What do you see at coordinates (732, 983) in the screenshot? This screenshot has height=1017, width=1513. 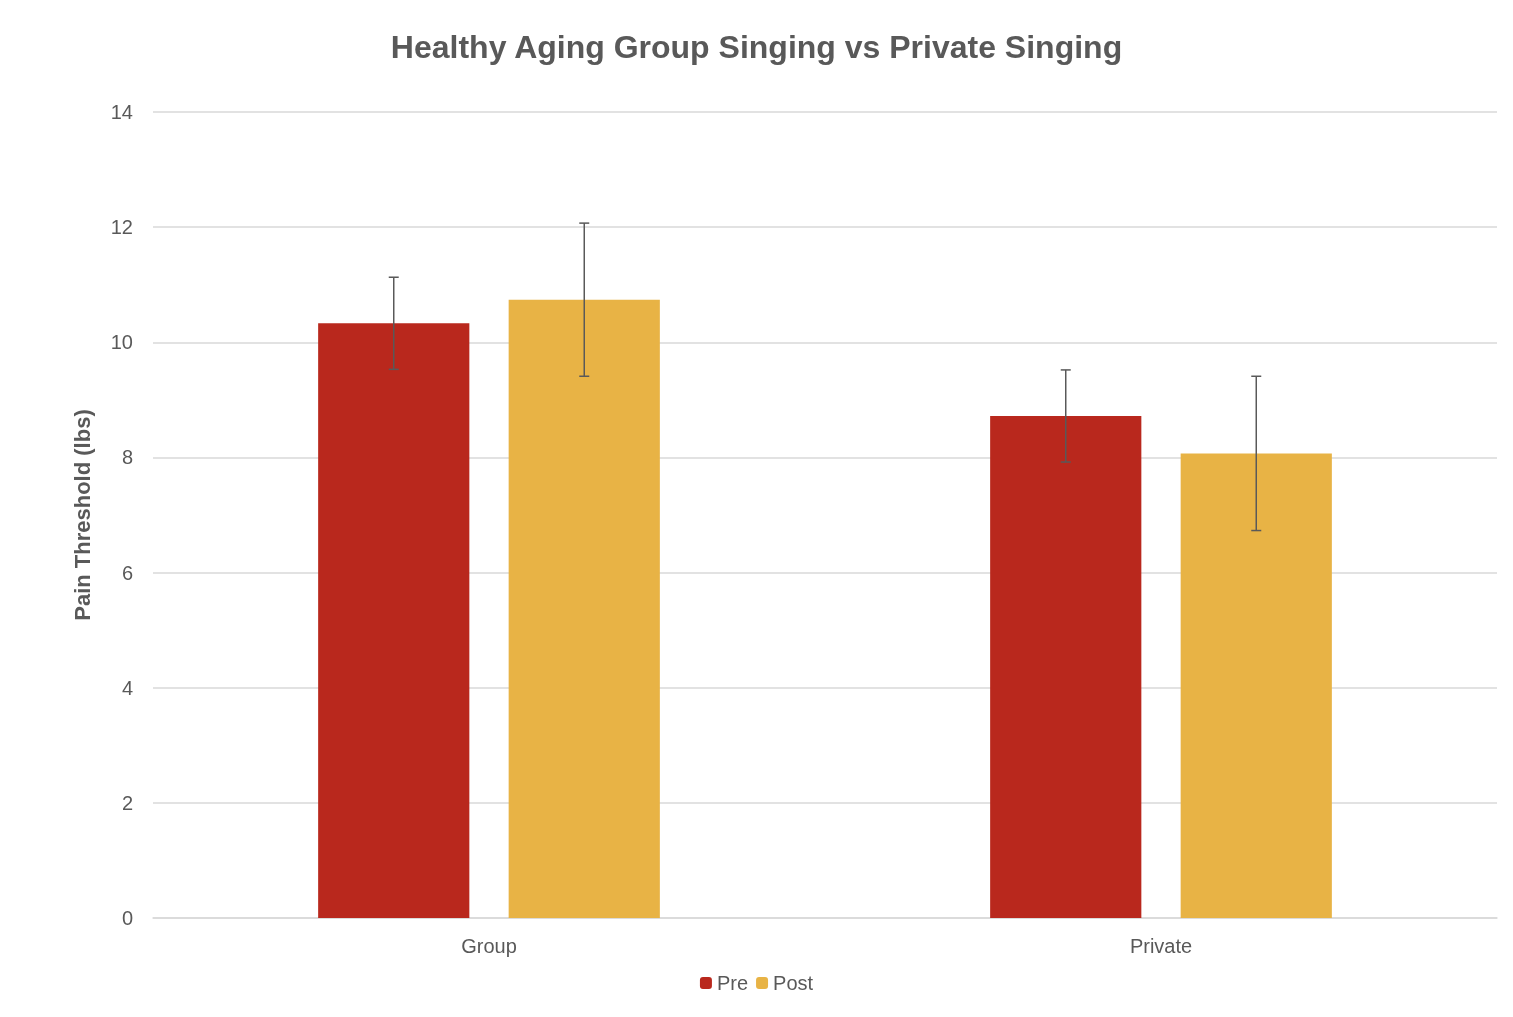 I see `legend-label: Pre` at bounding box center [732, 983].